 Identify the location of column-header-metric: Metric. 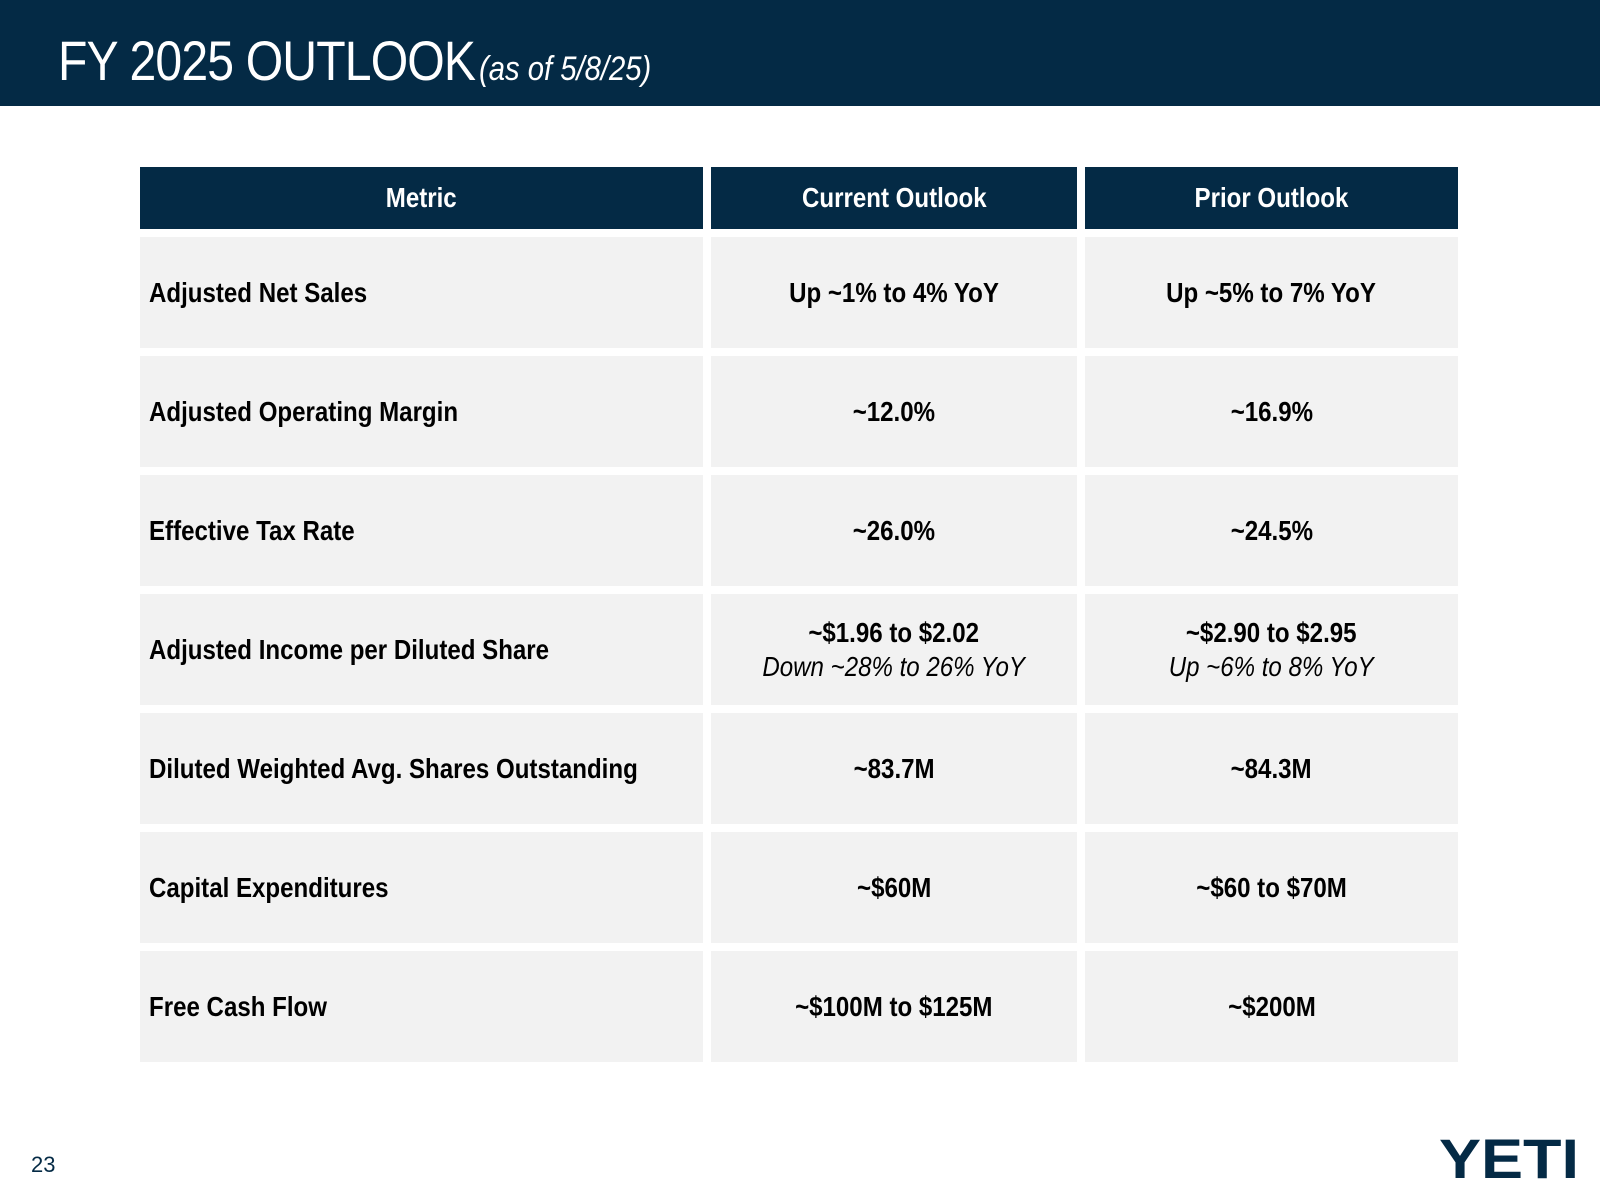
(425, 202).